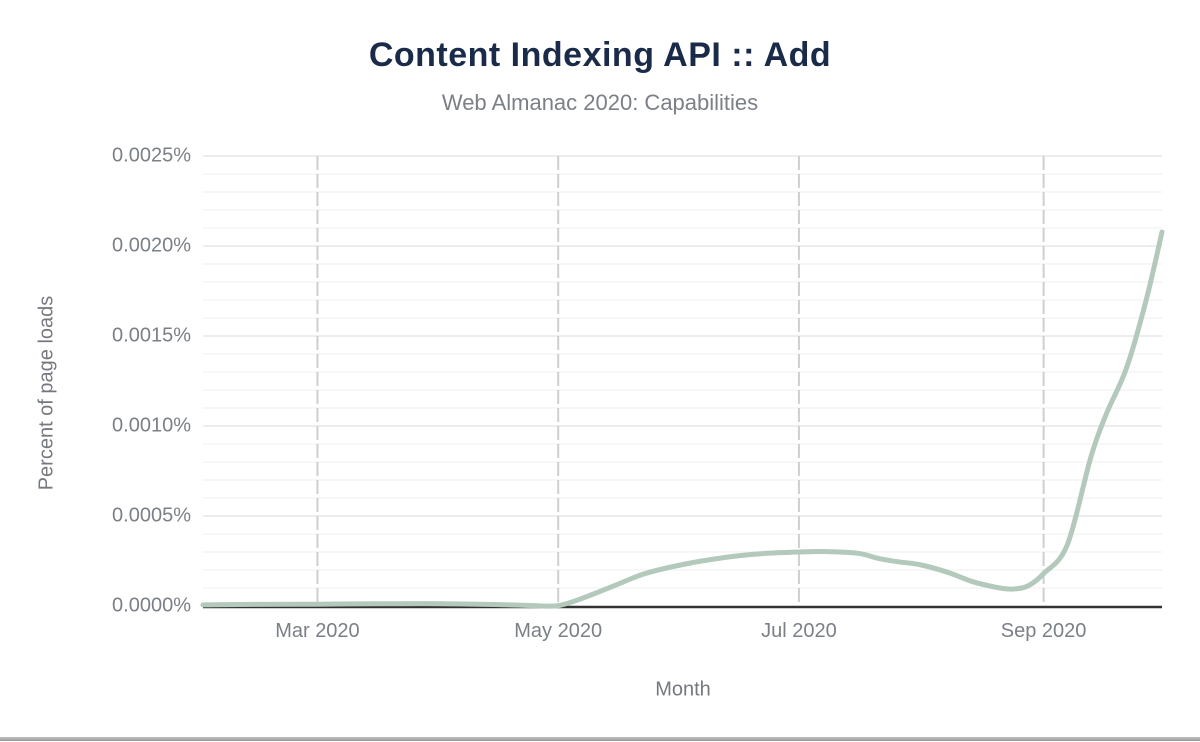 Image resolution: width=1200 pixels, height=742 pixels. I want to click on x-tick-label: May 2020, so click(558, 631).